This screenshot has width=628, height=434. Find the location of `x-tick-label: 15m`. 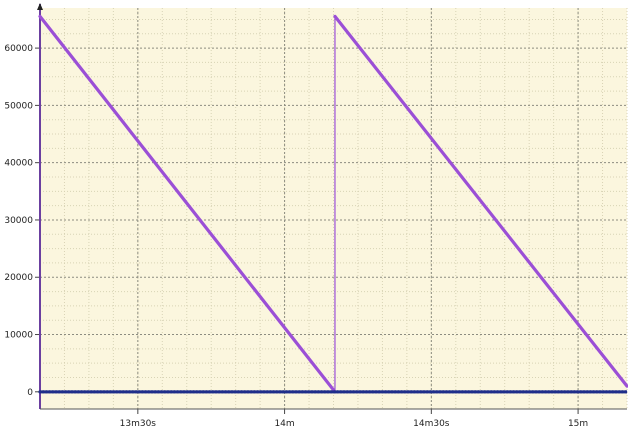

x-tick-label: 15m is located at coordinates (578, 424).